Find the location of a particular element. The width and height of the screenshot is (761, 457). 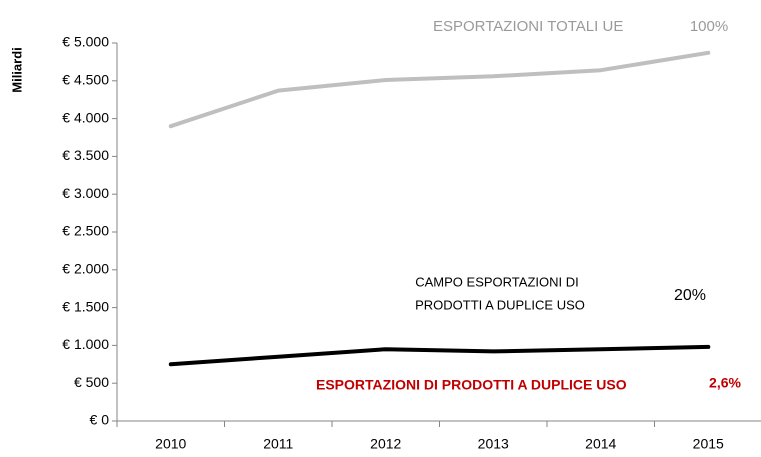

y-tick-label: € 0 is located at coordinates (100, 420).